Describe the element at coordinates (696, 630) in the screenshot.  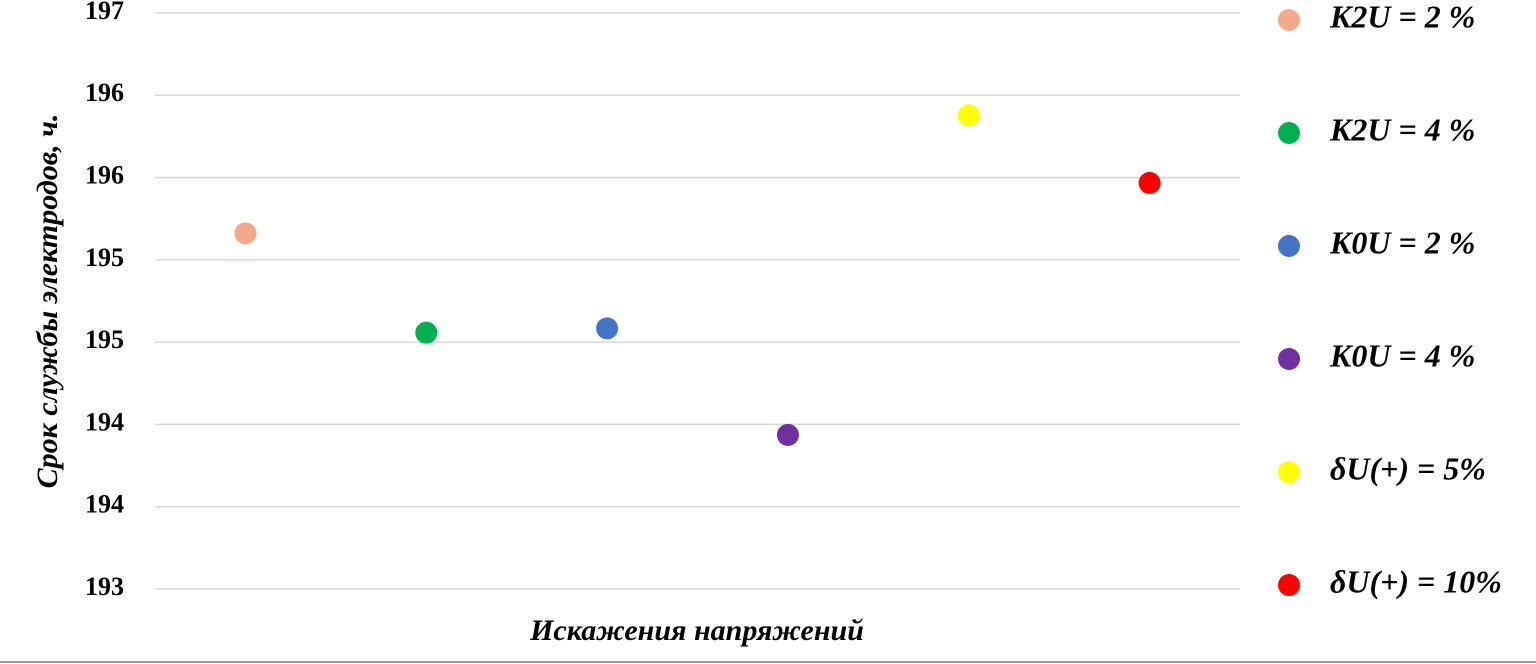
I see `x-axis-title: Искажения напряжений` at that location.